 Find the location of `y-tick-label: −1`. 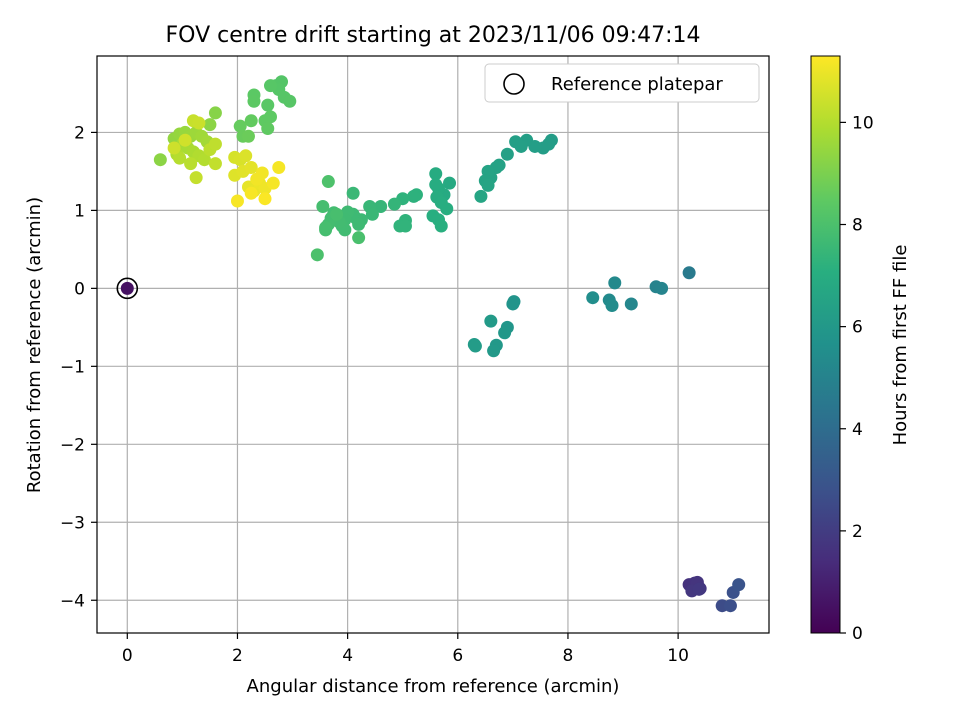

y-tick-label: −1 is located at coordinates (72, 367).